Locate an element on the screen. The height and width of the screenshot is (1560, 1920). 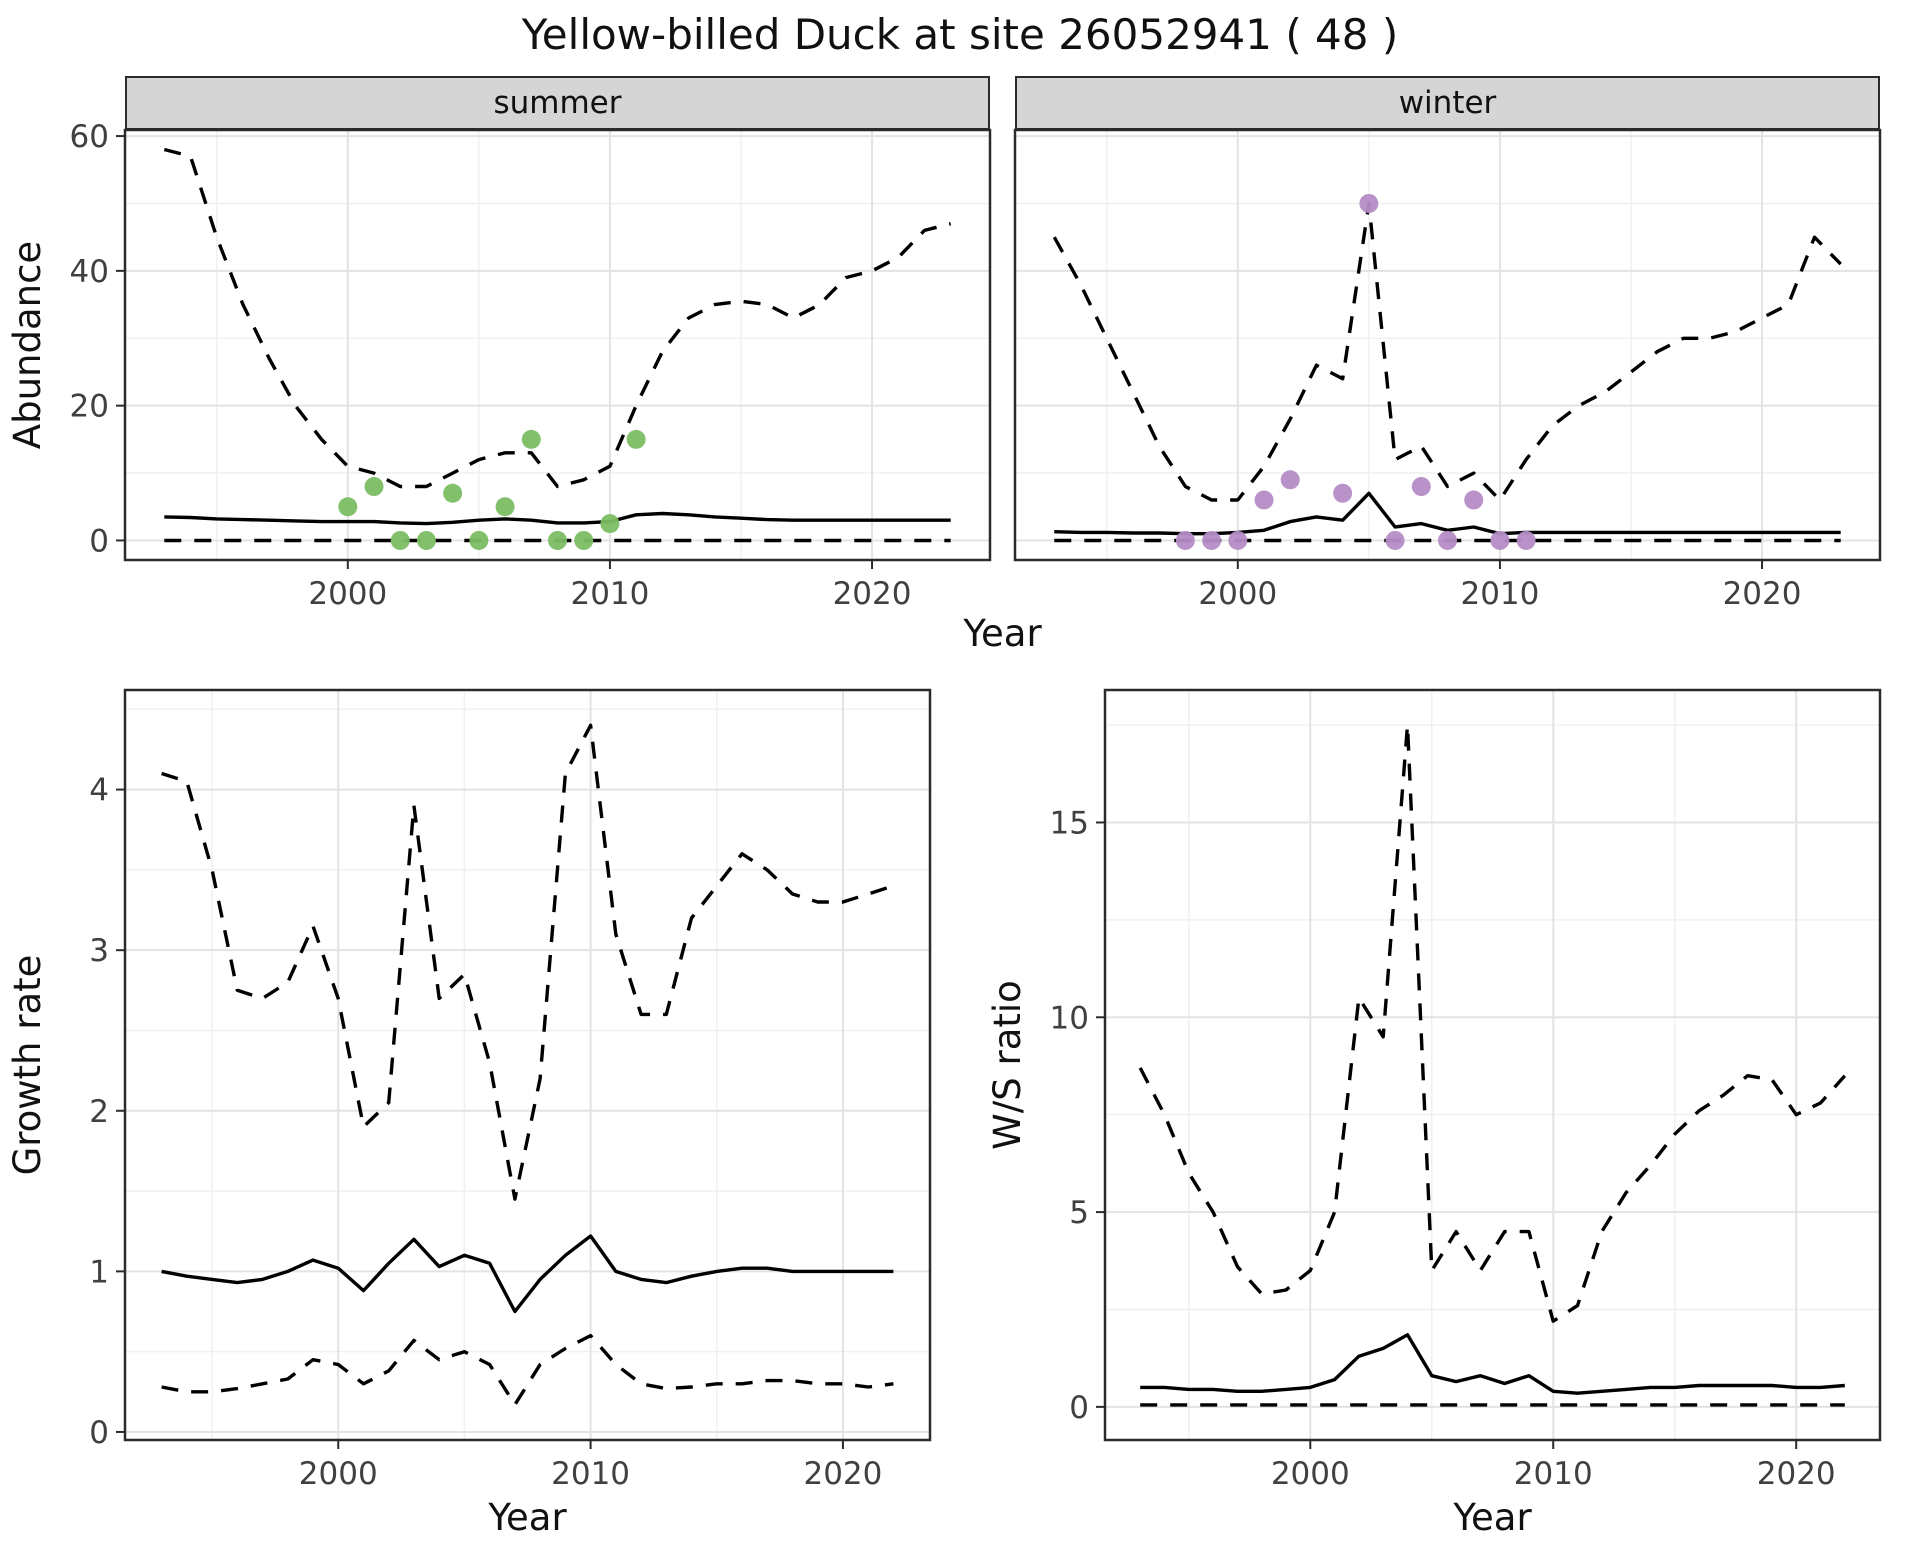
facet-strip-summer-label: summer is located at coordinates (557, 103).